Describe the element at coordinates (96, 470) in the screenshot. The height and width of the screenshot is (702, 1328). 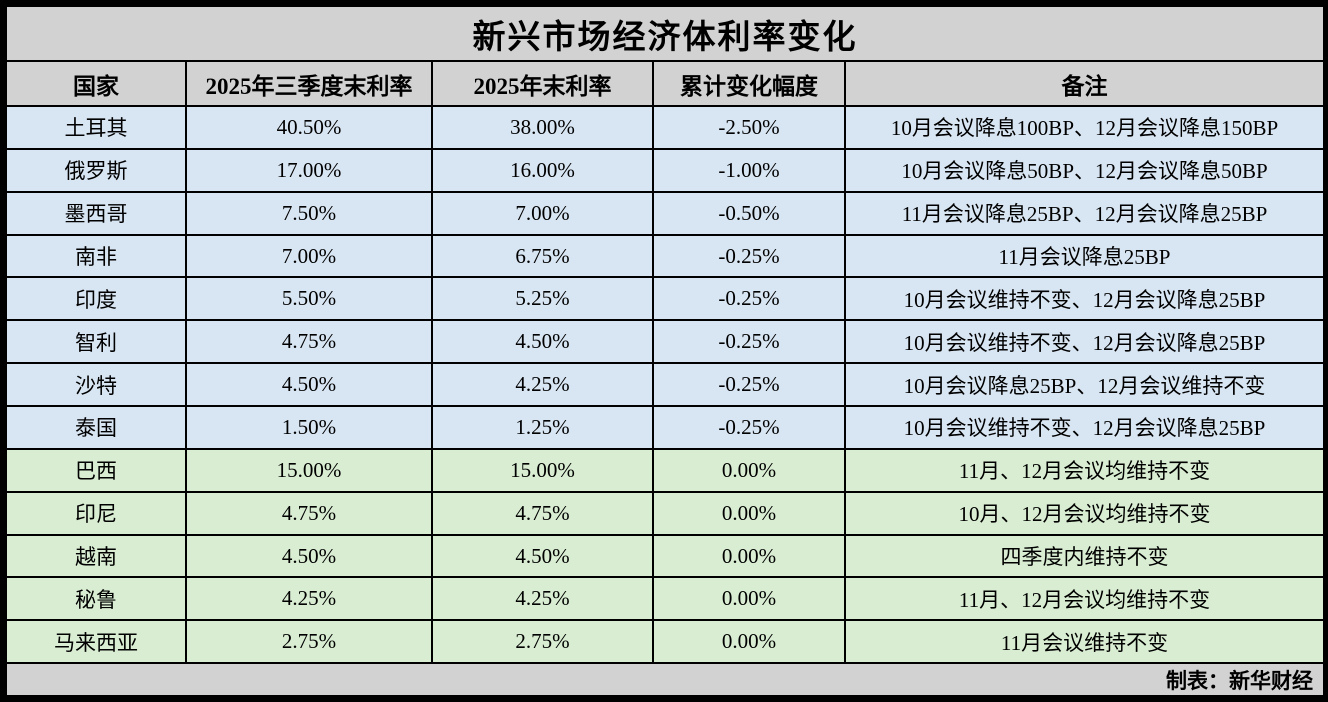
I see `cell-country: 巴西` at that location.